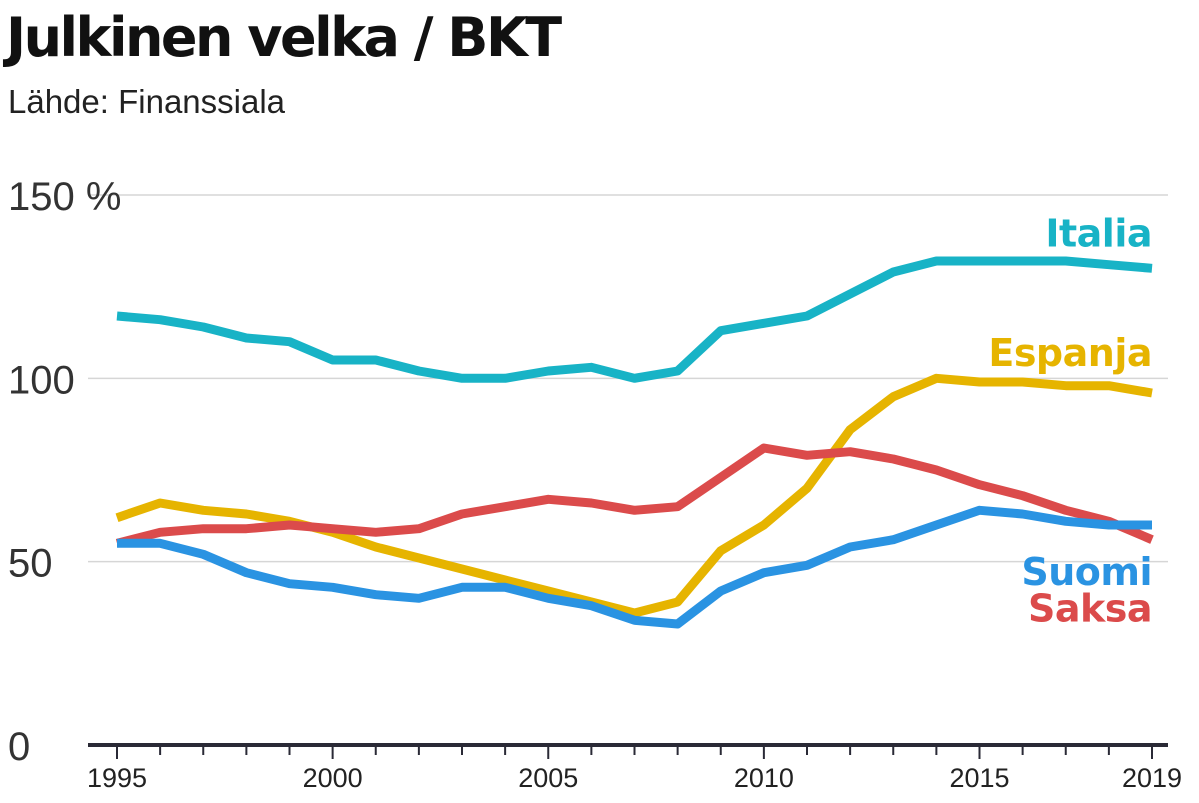 The image size is (1199, 803). What do you see at coordinates (764, 778) in the screenshot?
I see `x-tick-label-2010: 2010` at bounding box center [764, 778].